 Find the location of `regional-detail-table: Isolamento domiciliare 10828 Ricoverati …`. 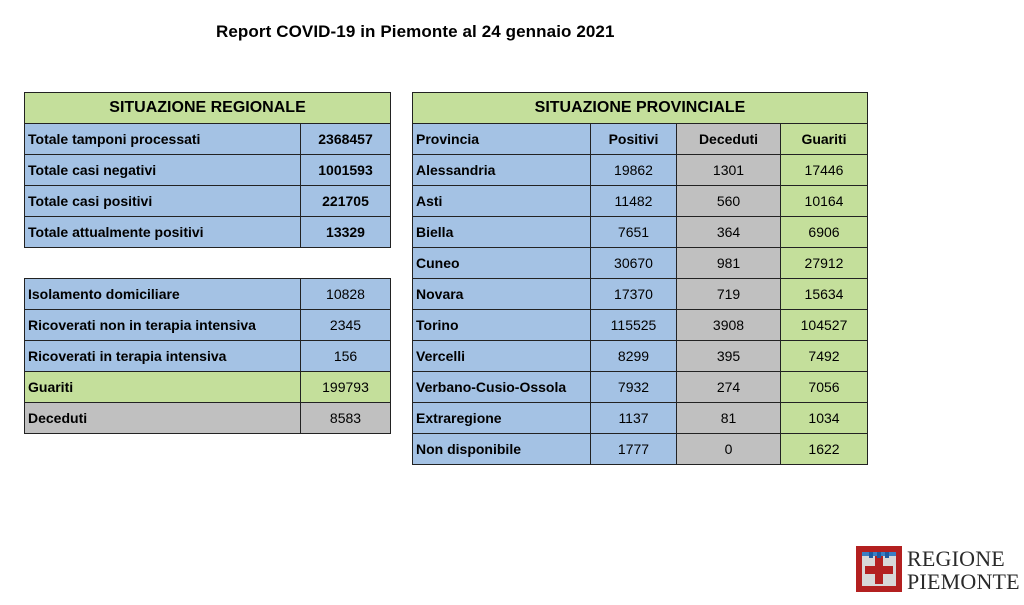

regional-detail-table: Isolamento domiciliare 10828 Ricoverati … is located at coordinates (207, 356).